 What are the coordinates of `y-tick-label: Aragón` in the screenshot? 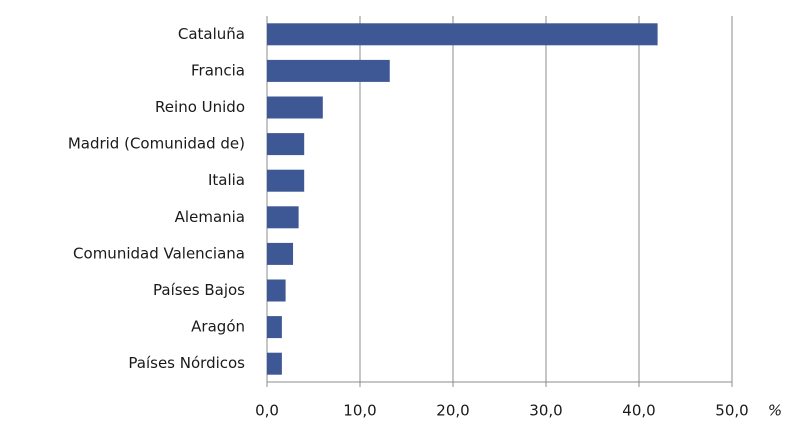 It's located at (218, 327).